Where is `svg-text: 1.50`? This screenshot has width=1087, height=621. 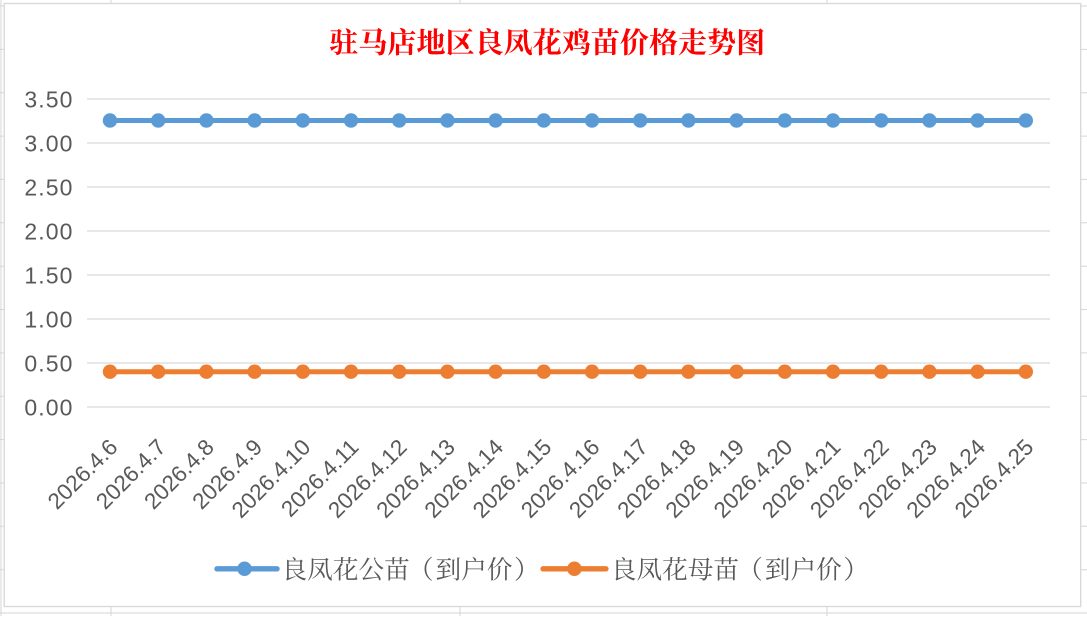 svg-text: 1.50 is located at coordinates (48, 275).